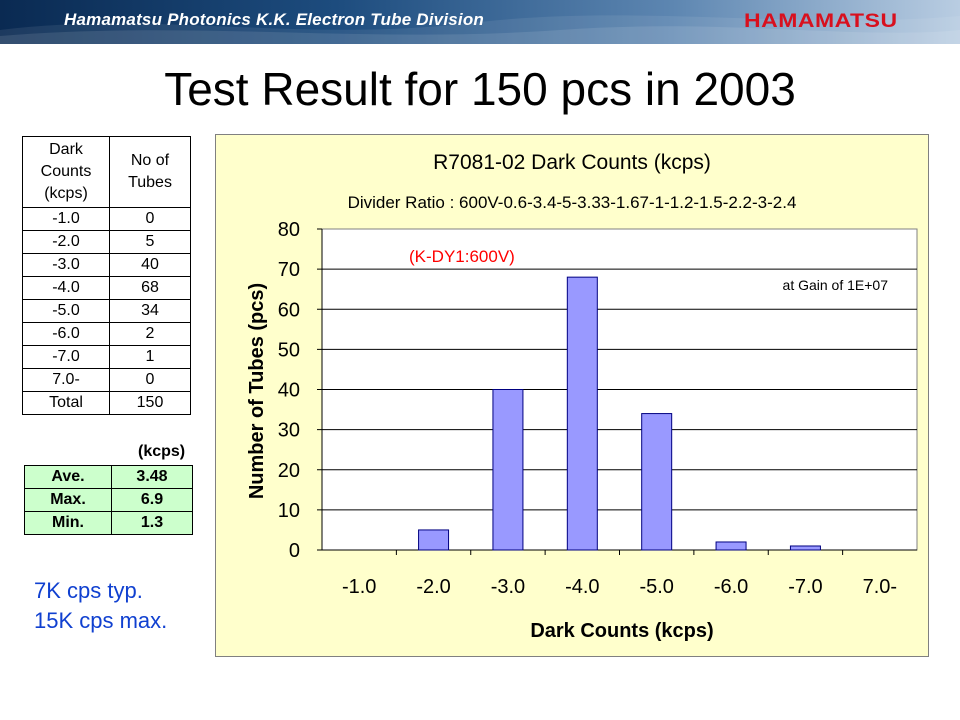 Image resolution: width=960 pixels, height=720 pixels. What do you see at coordinates (656, 587) in the screenshot?
I see `x-tick-label: -5.0` at bounding box center [656, 587].